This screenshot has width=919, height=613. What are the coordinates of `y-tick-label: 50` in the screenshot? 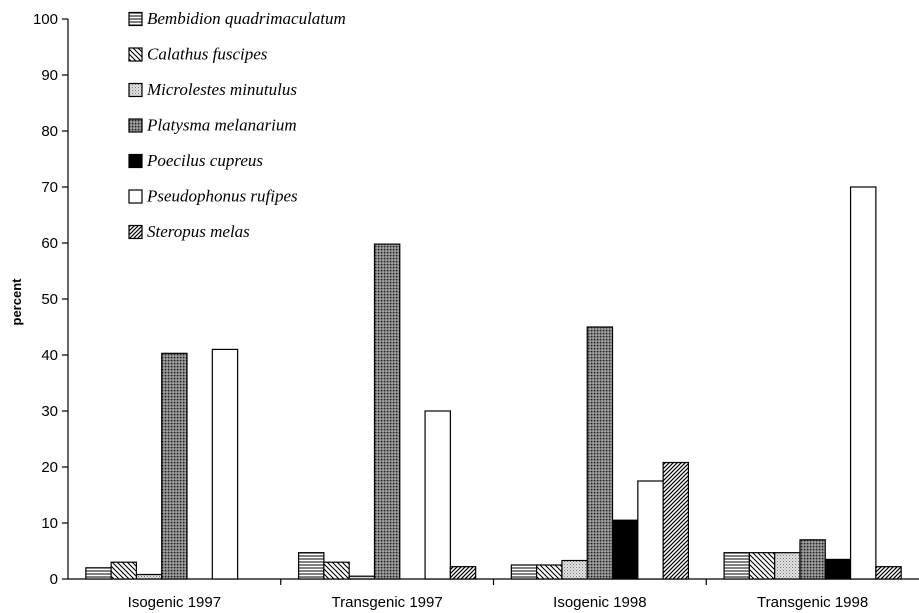 It's located at (49, 299).